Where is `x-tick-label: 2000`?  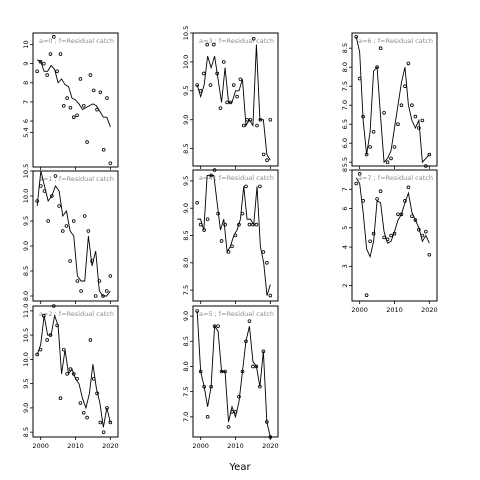
x-tick-label: 2000 is located at coordinates (200, 446).